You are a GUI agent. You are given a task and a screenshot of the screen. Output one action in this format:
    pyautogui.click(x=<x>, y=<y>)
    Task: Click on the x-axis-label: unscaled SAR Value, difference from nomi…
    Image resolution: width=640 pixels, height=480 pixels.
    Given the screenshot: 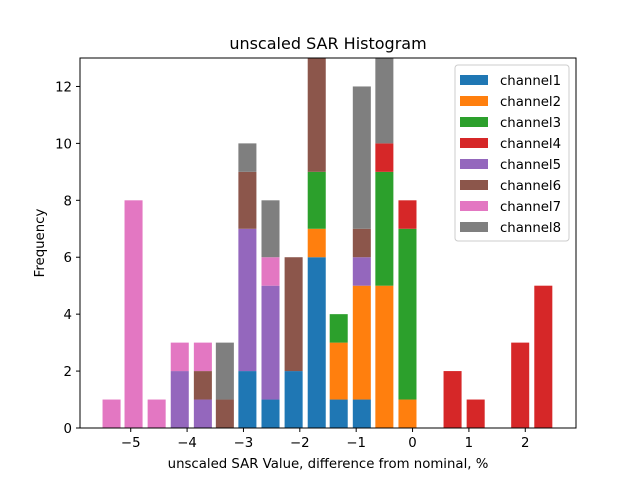 What is the action you would take?
    pyautogui.click(x=328, y=464)
    